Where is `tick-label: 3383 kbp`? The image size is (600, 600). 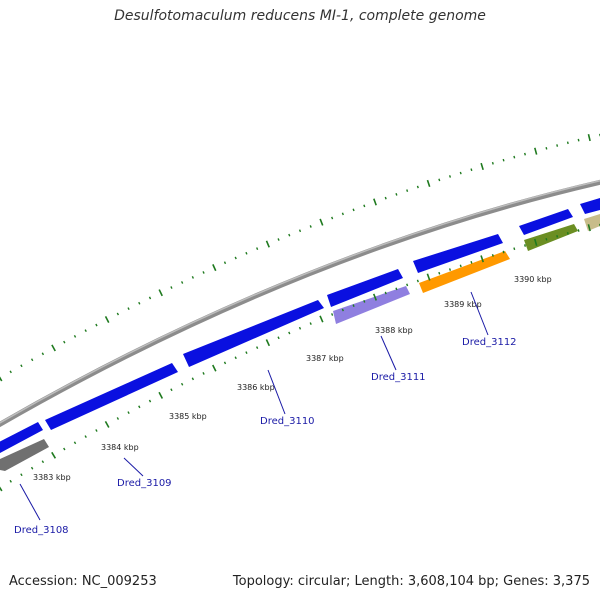
tick-label: 3383 kbp is located at coordinates (52, 477).